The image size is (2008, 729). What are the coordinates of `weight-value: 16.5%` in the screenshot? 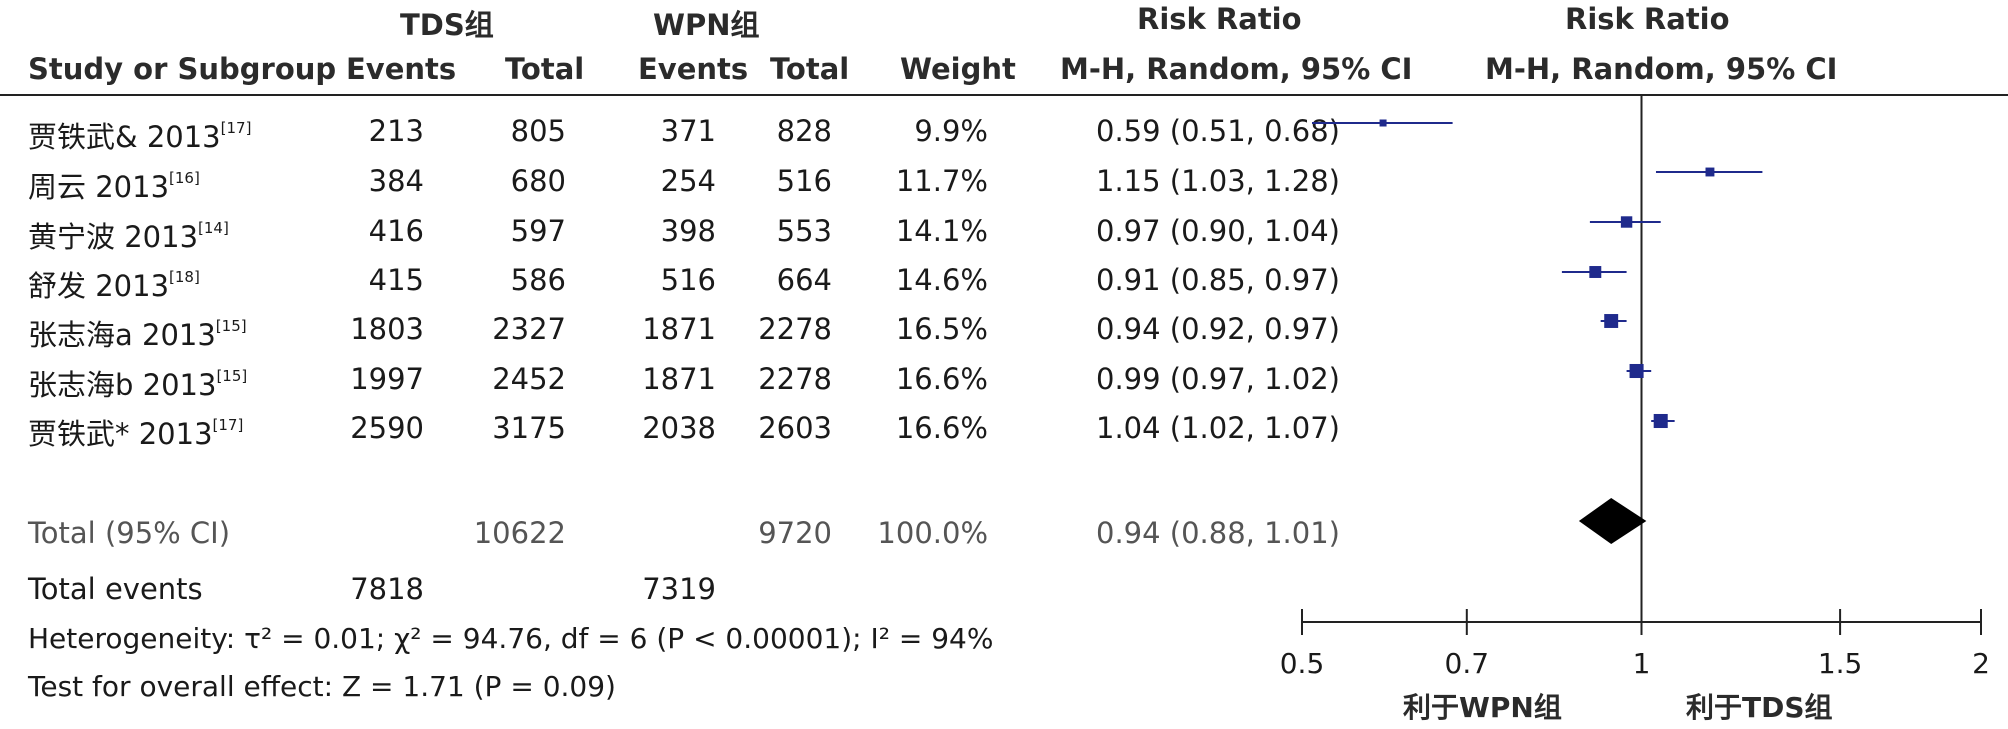 It's located at (941, 329).